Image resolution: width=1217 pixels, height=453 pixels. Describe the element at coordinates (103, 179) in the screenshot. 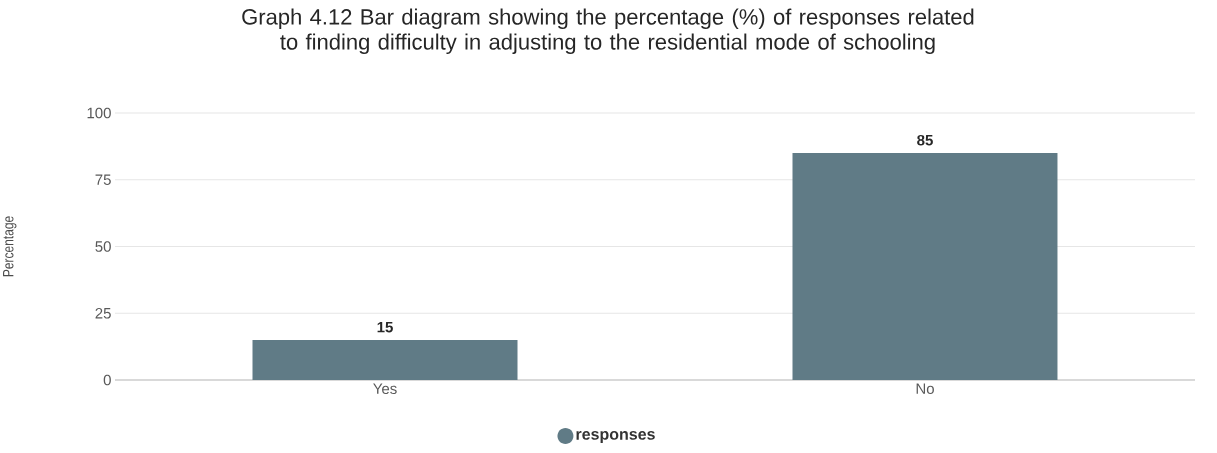

I see `y-tick-label: 75` at that location.